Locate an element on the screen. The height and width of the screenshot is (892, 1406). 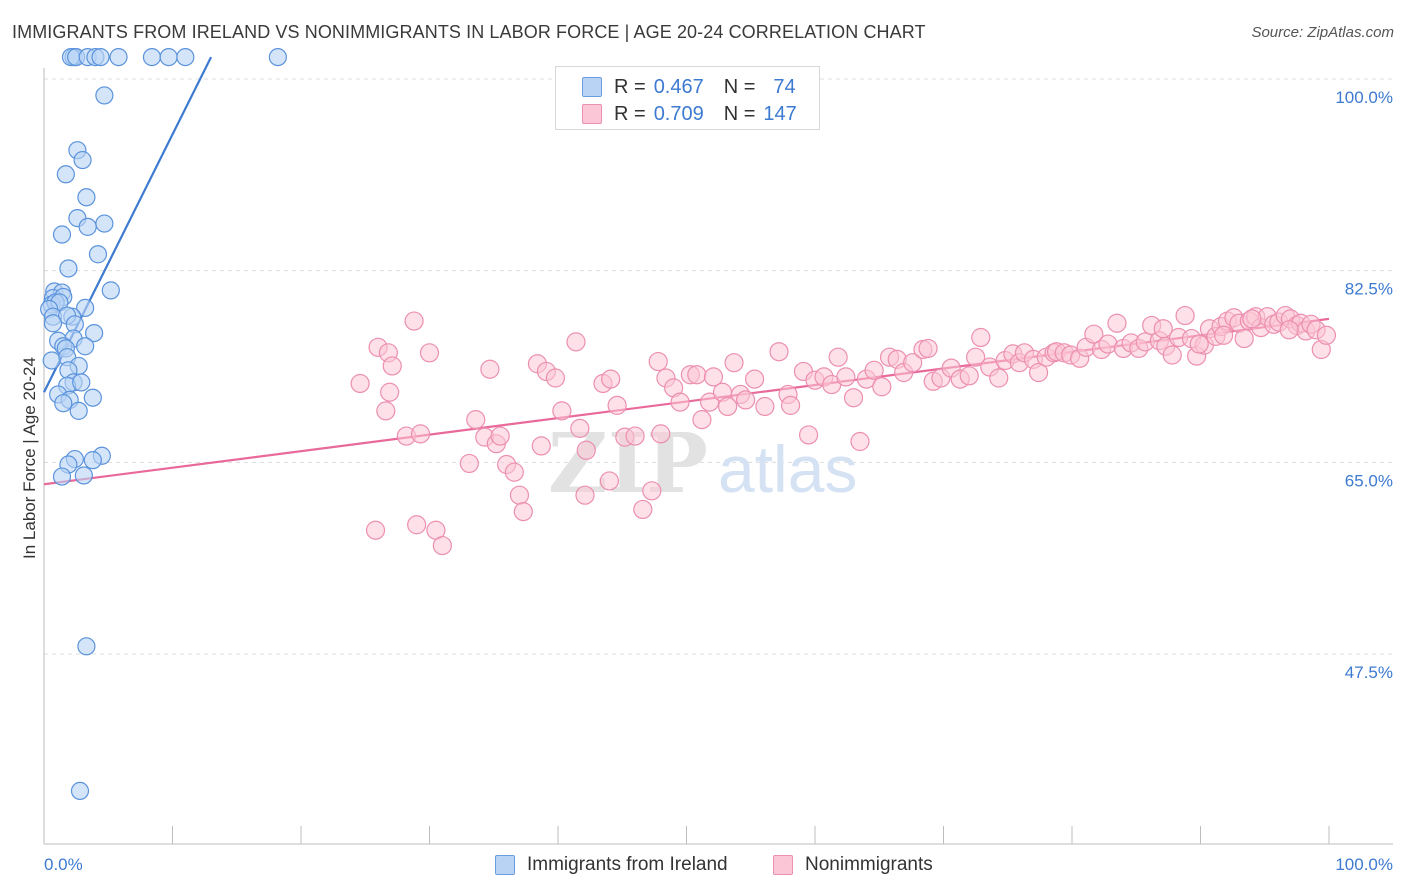
y-tick-label: 65.0% is located at coordinates (1369, 480).